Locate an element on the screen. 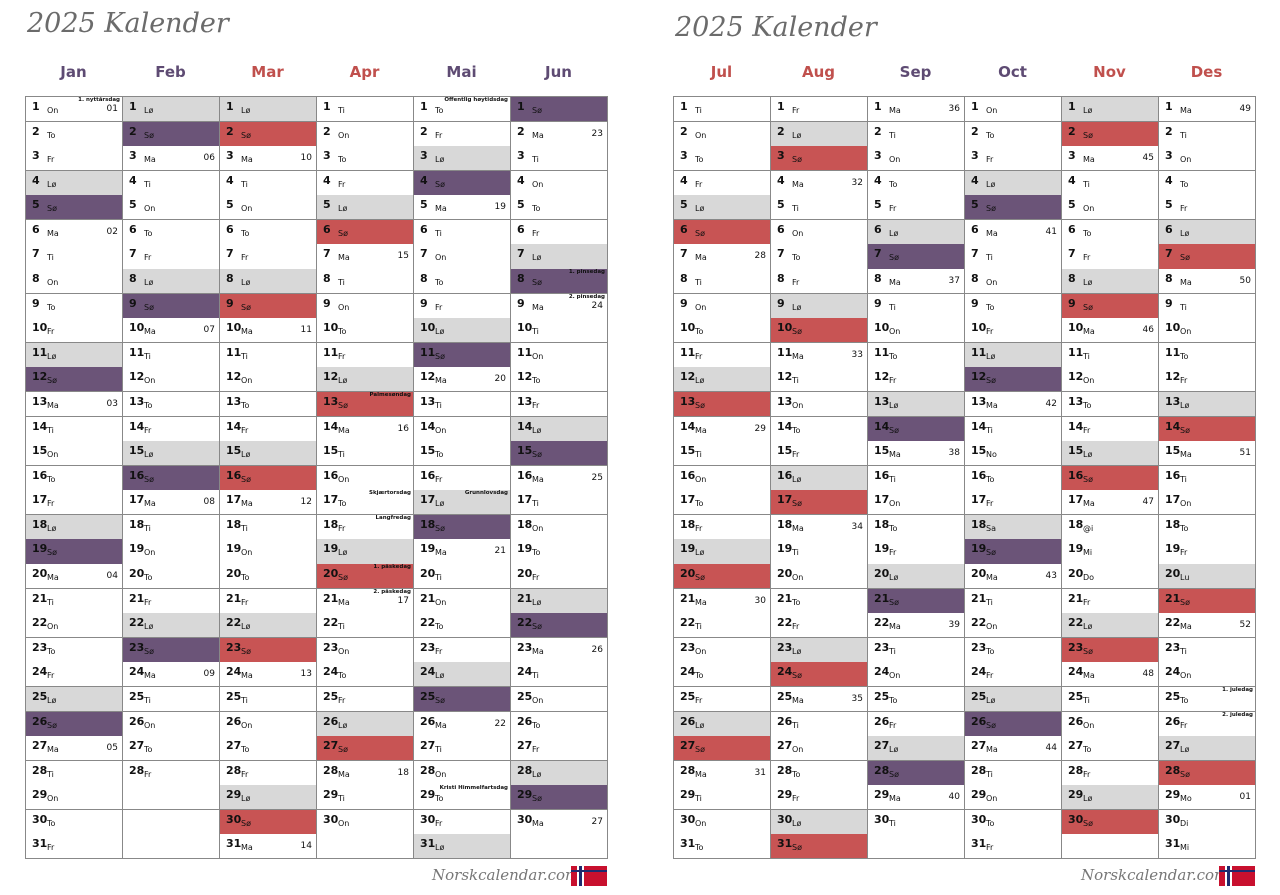 Image resolution: width=1280 pixels, height=895 pixels. day-number: 25 is located at coordinates (137, 696).